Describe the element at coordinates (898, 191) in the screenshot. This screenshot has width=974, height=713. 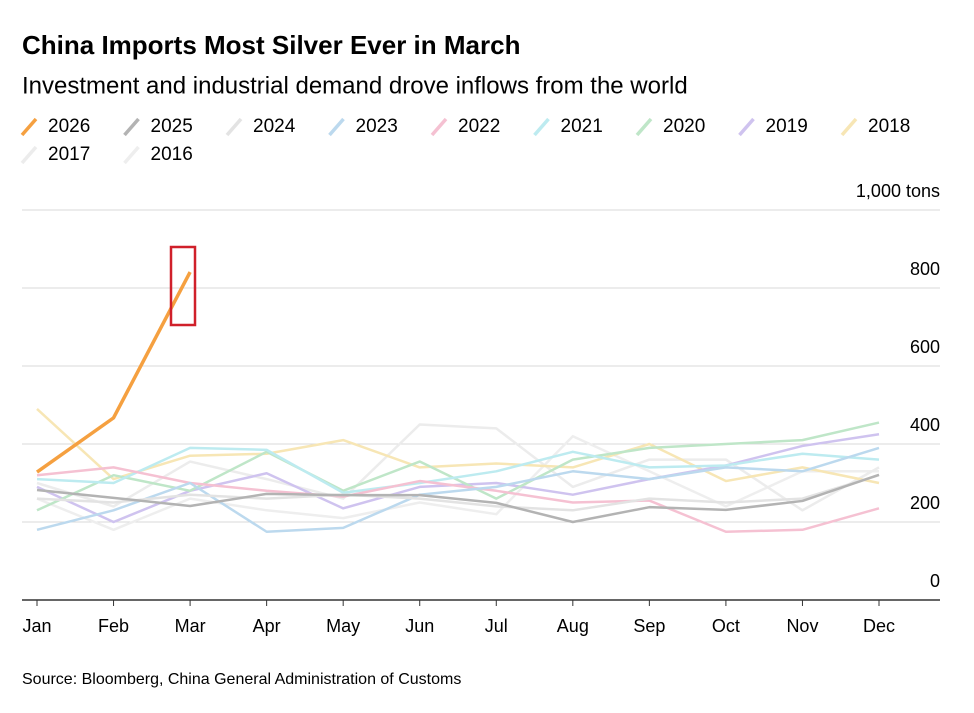
I see `y-tick-label: 1,000 tons` at that location.